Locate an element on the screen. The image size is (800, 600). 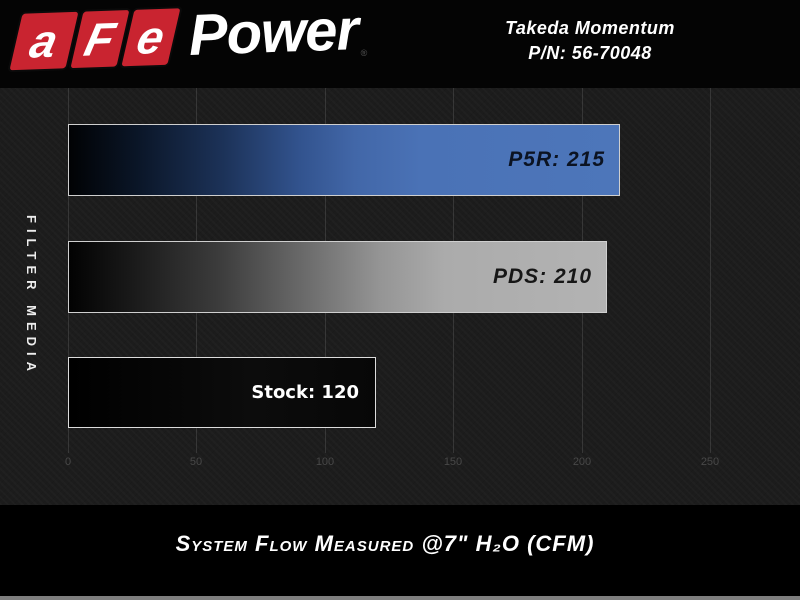
product-part-number: P/N: 56-70048 is located at coordinates (590, 53).